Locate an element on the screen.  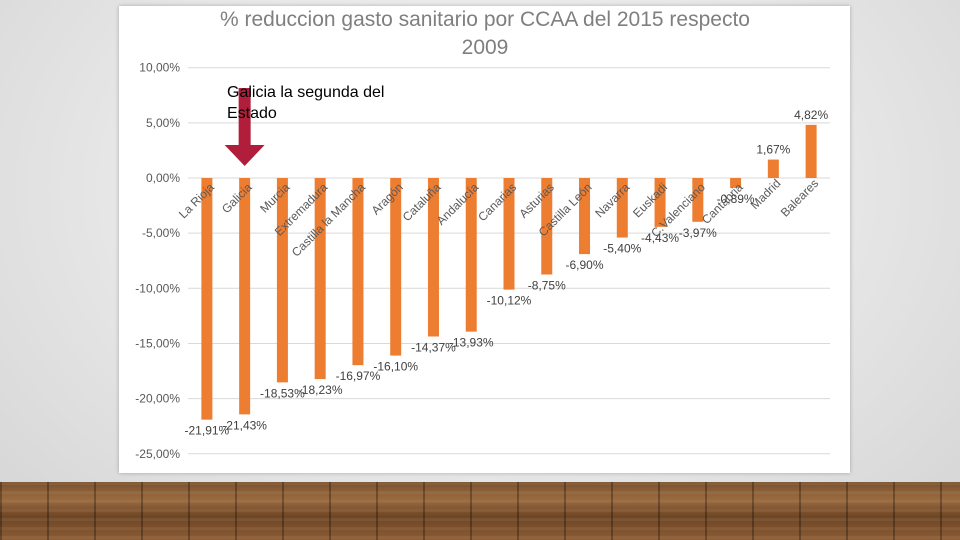
chart-title-line-2: 2009 is located at coordinates (485, 47).